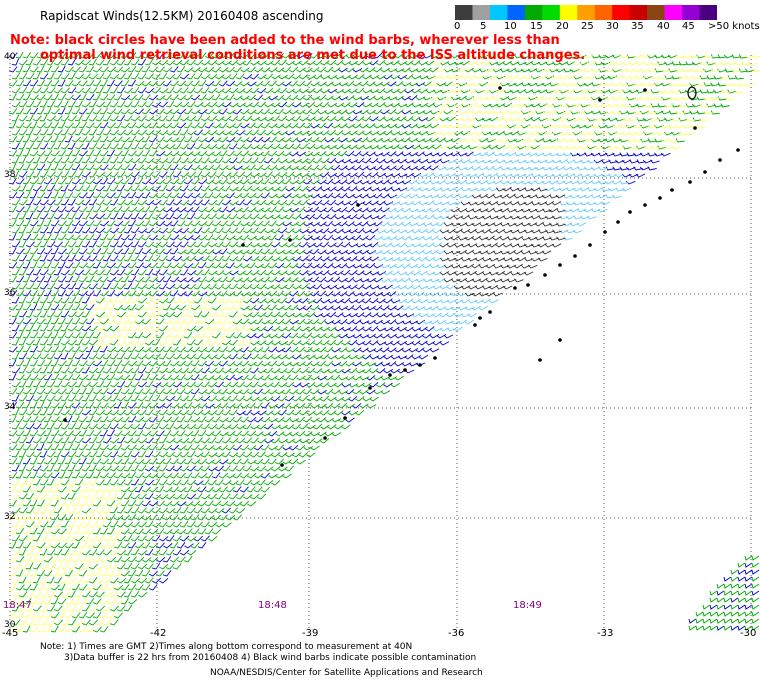 The width and height of the screenshot is (760, 688). I want to click on longitude-label: -45, so click(10, 633).